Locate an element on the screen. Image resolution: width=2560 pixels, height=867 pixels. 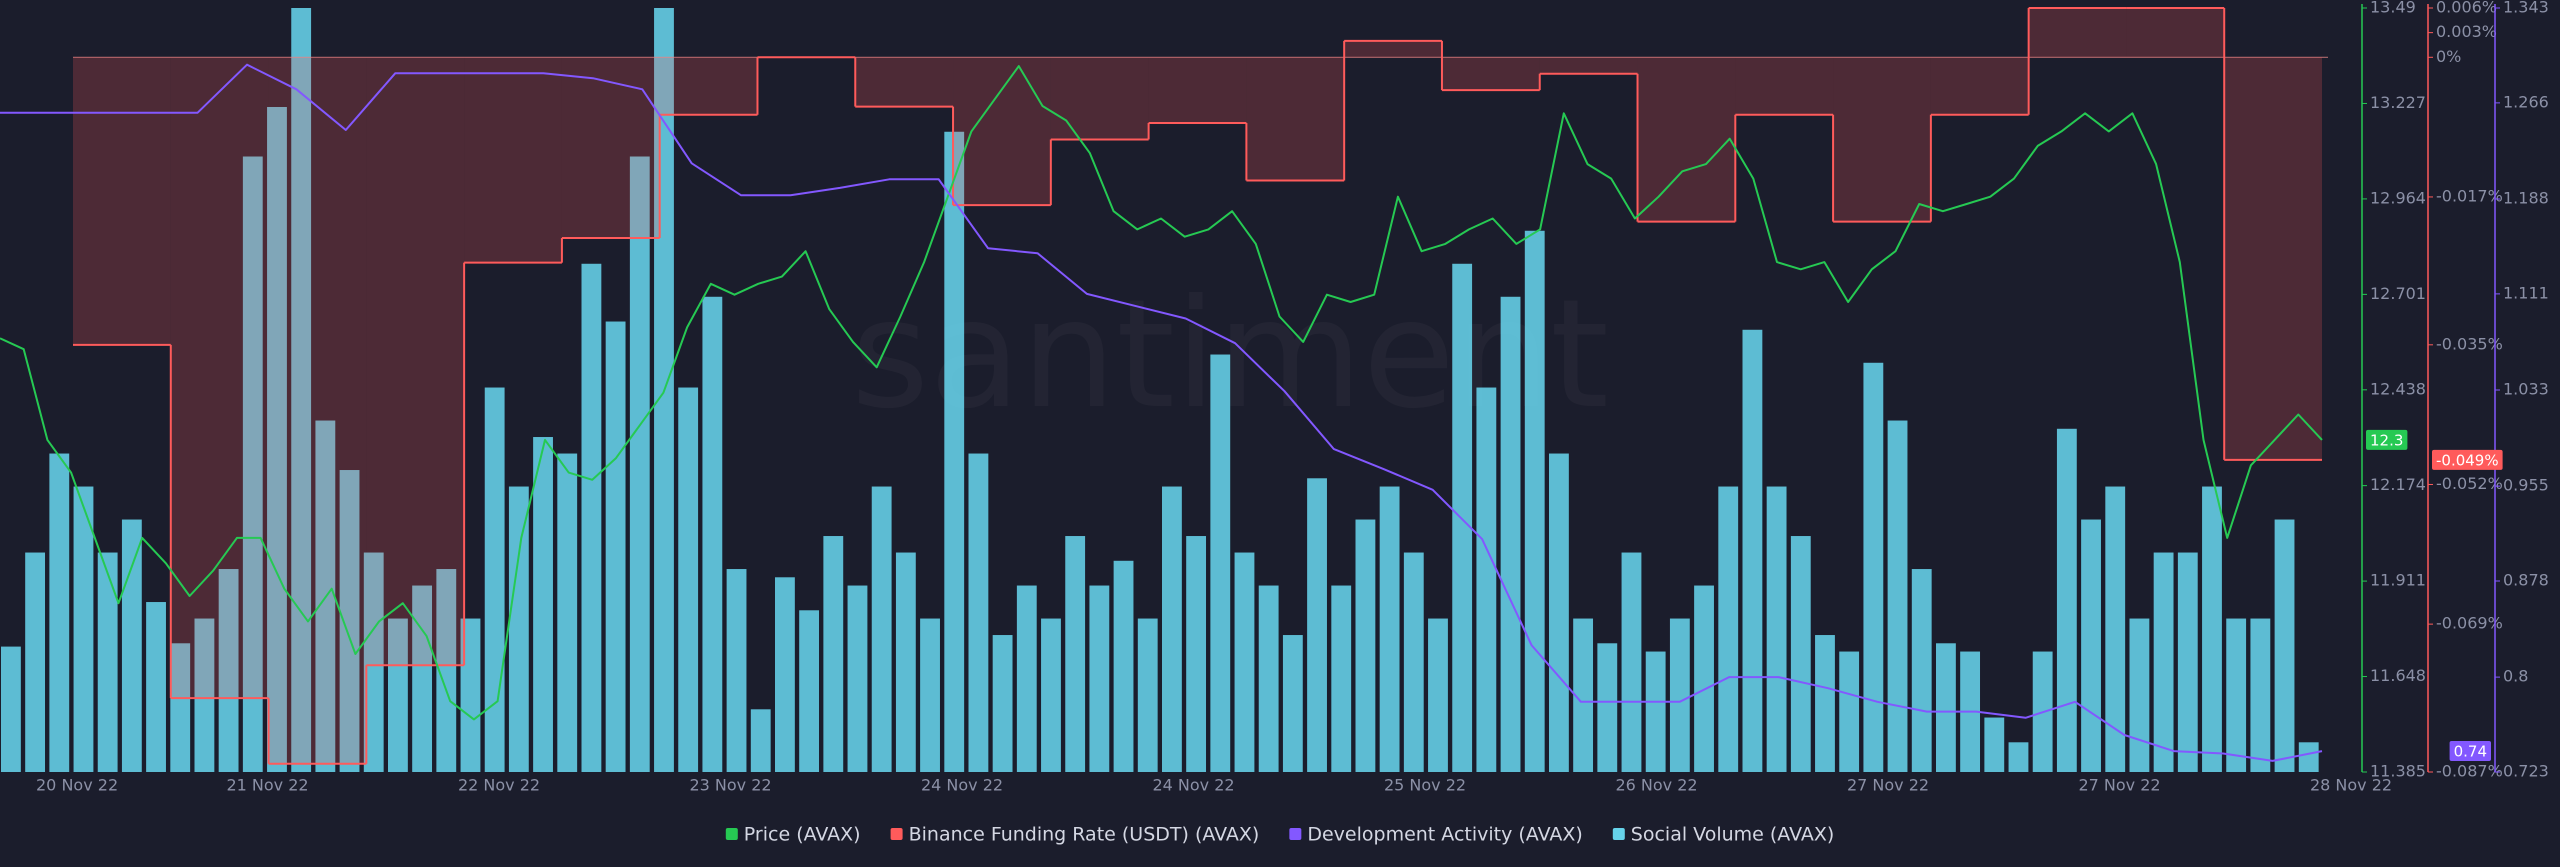
y-tick-label: 0% is located at coordinates (2448, 56).